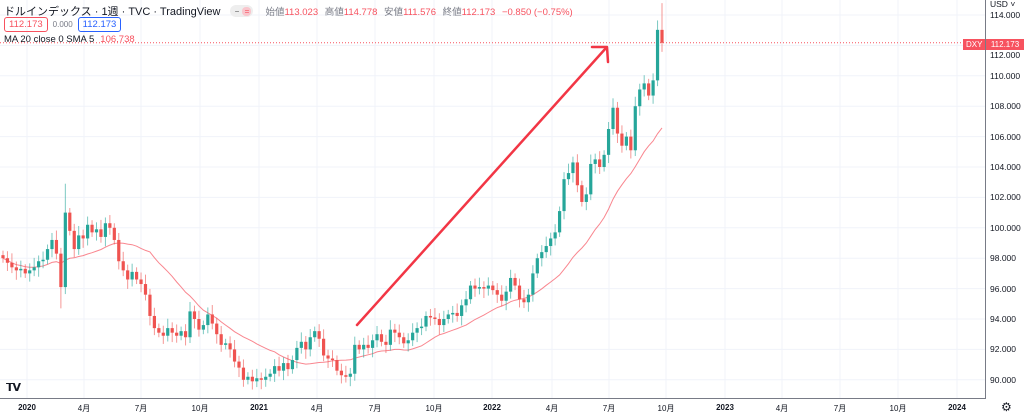 The image size is (1024, 417). Describe the element at coordinates (69, 39) in the screenshot. I see `ma-indicator-legend: MA 20 close 0 SMA 5 106.738` at that location.